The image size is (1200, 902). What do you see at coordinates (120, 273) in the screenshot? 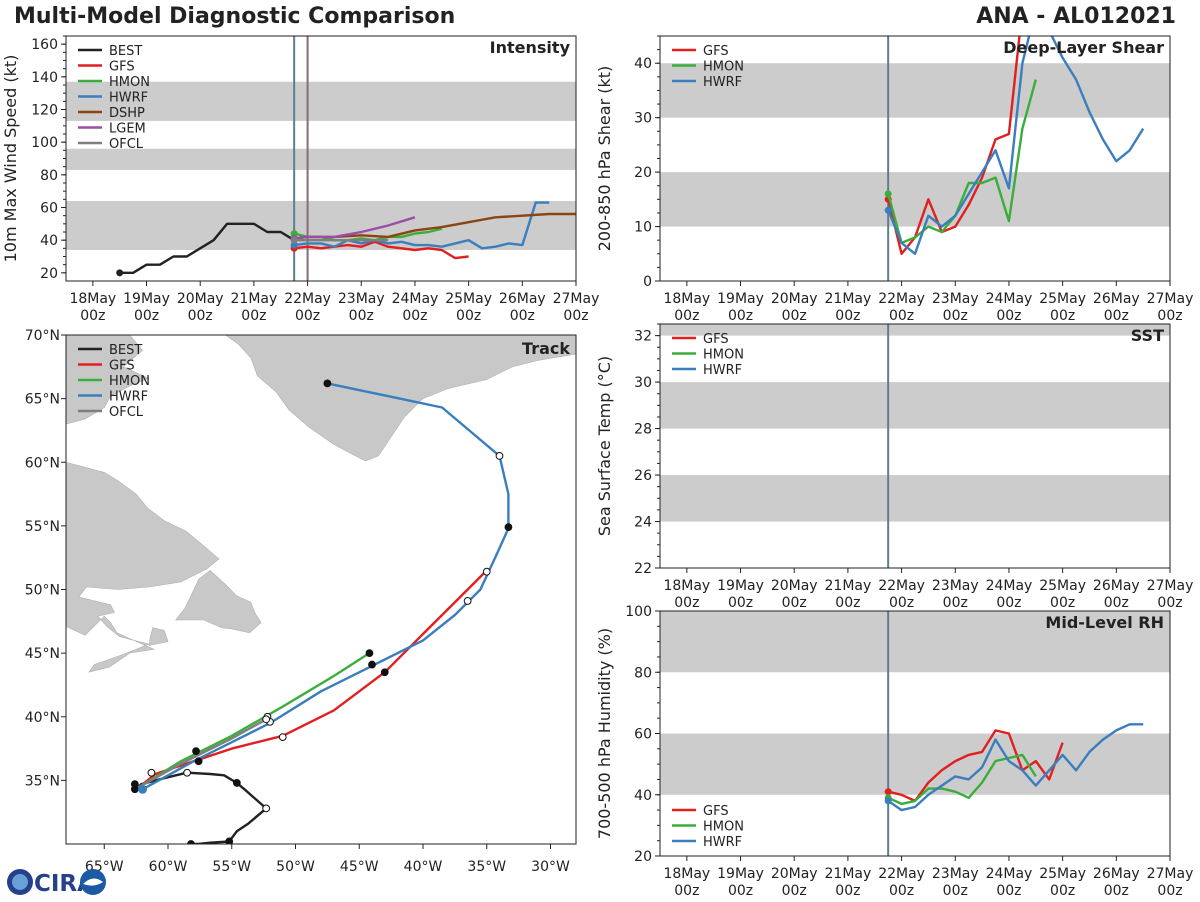
I see `intensity-start-marker-best` at bounding box center [120, 273].